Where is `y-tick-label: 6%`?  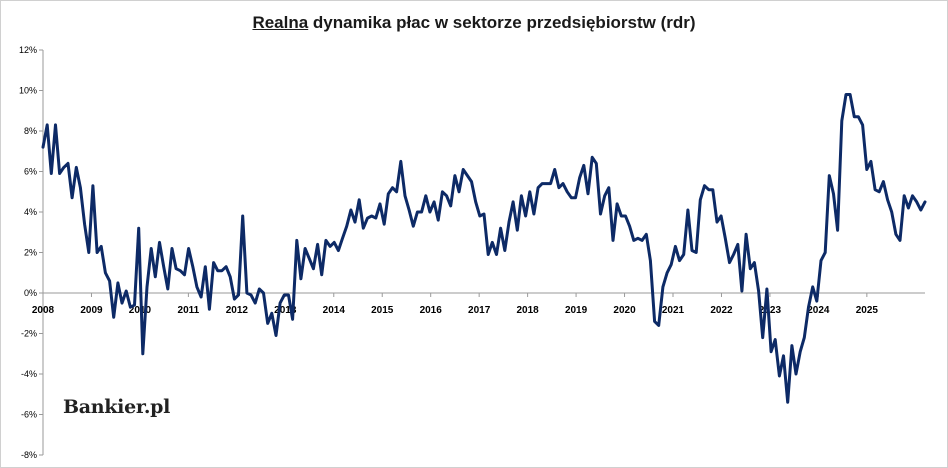
y-tick-label: 6% is located at coordinates (30, 172).